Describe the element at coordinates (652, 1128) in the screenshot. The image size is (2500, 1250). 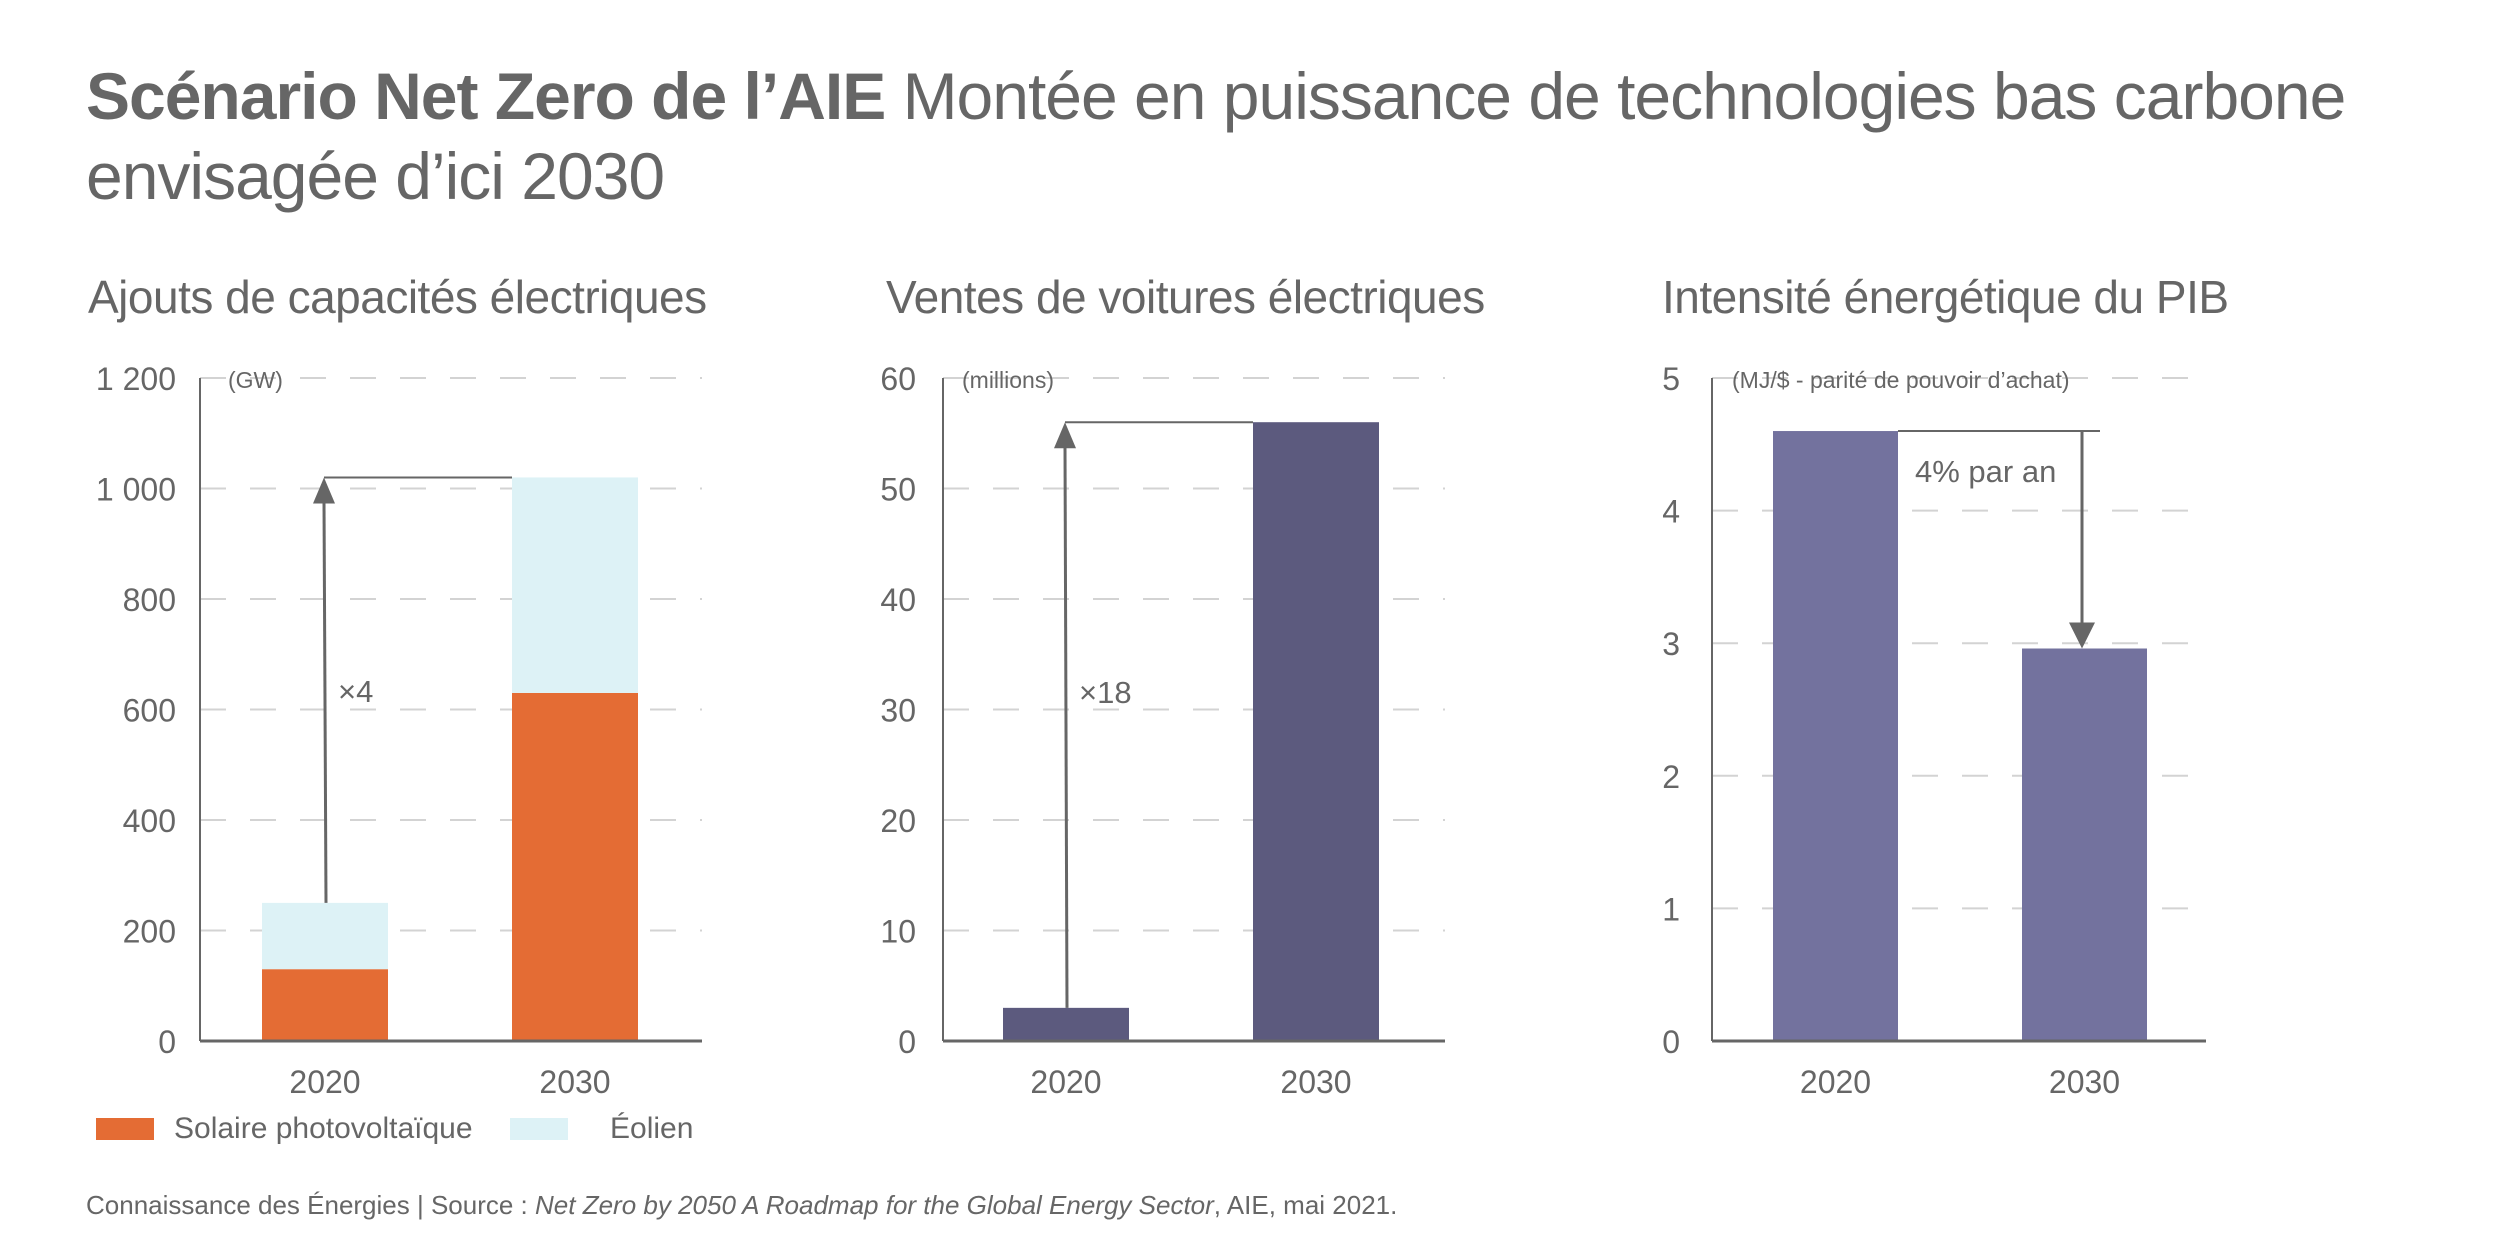
I see `legend-label-wind: Éolien` at that location.